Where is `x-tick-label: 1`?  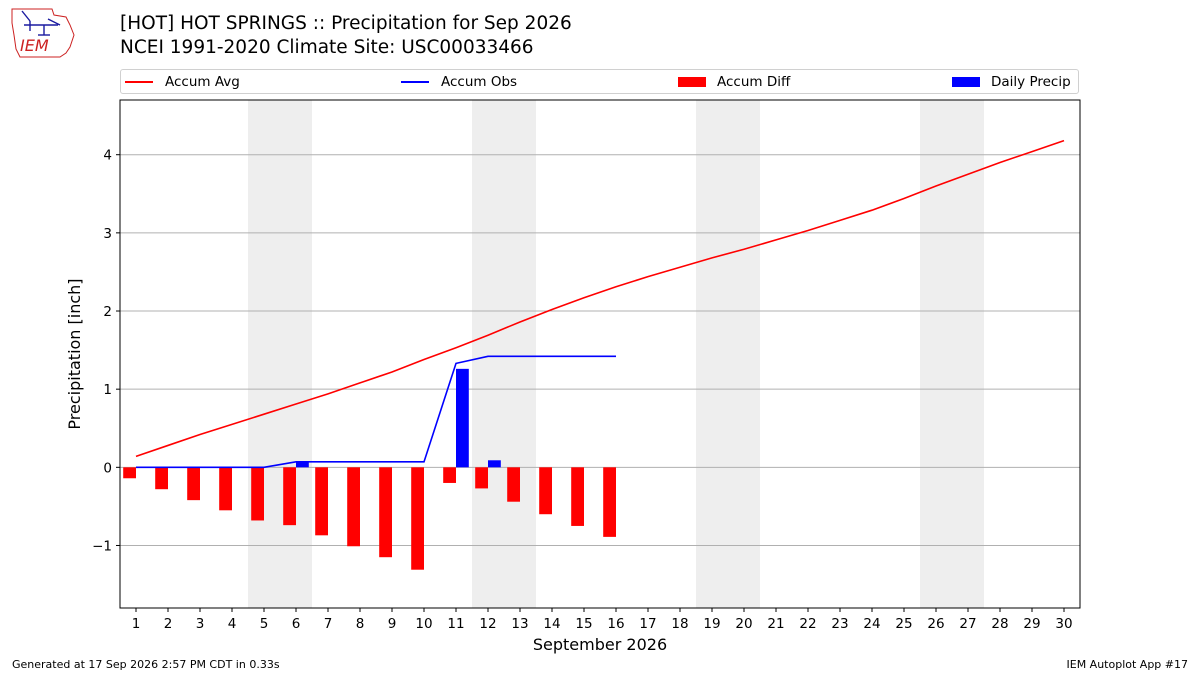 x-tick-label: 1 is located at coordinates (136, 624).